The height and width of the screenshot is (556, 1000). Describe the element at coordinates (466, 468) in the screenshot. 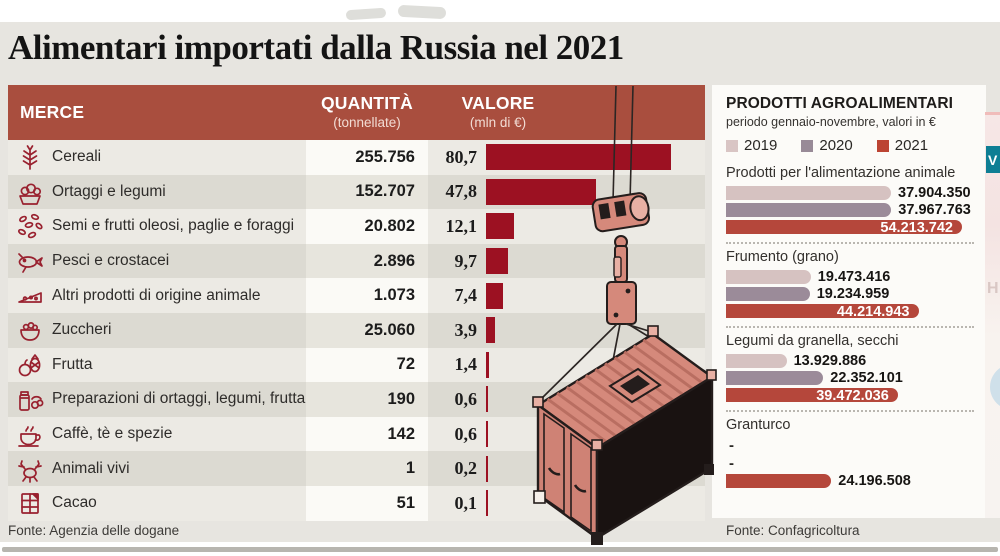

I see `row-value: 0,2` at that location.